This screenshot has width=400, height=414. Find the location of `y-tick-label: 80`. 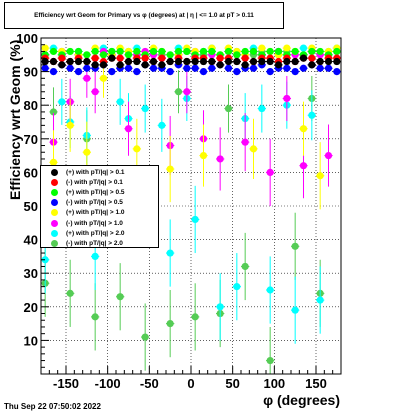

y-tick-label: 80 is located at coordinates (31, 105).